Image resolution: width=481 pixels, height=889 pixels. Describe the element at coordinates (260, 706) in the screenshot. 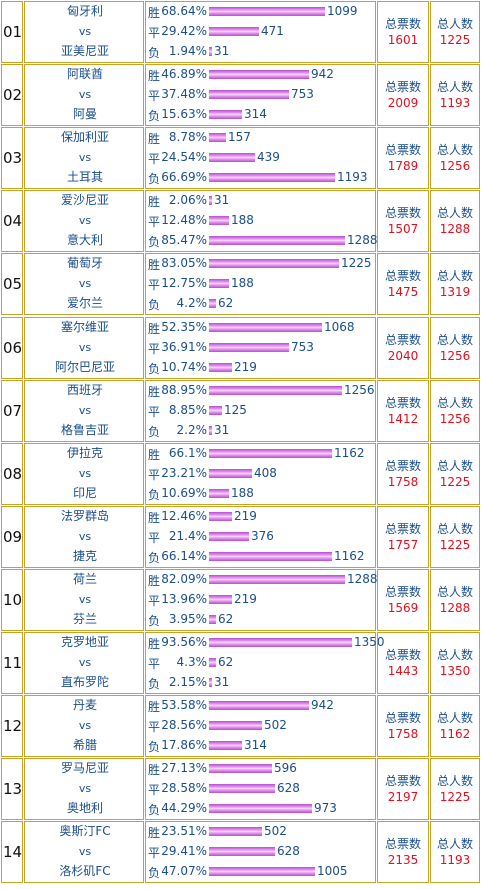

I see `vote-line-win: 胜 53.58% 942` at that location.